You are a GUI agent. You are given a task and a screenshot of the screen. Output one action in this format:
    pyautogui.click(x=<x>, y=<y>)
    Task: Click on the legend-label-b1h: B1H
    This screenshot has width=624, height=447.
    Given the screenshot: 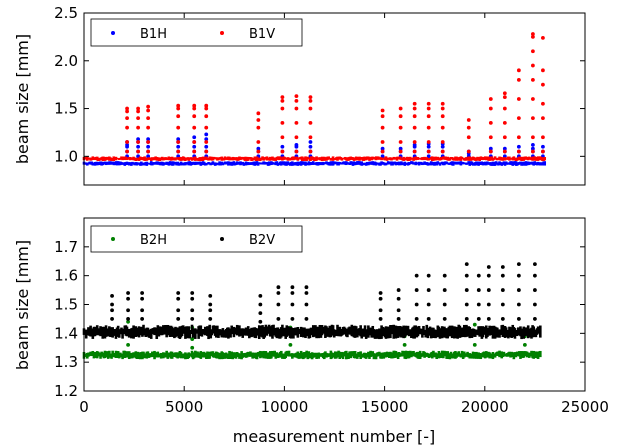 What is the action you would take?
    pyautogui.click(x=153, y=34)
    